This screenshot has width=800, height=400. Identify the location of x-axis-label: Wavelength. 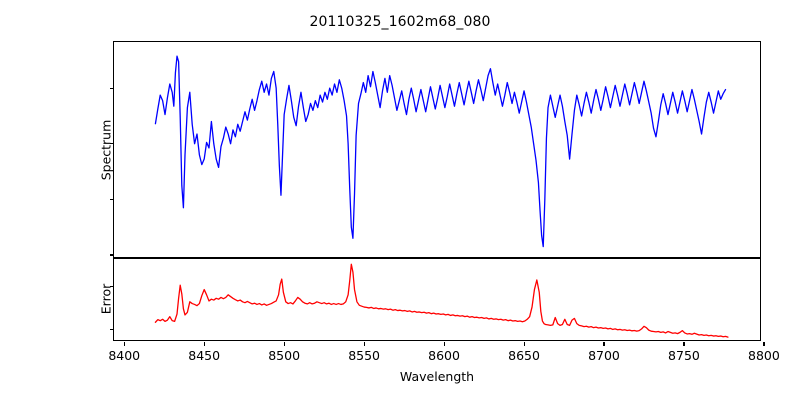
(437, 376).